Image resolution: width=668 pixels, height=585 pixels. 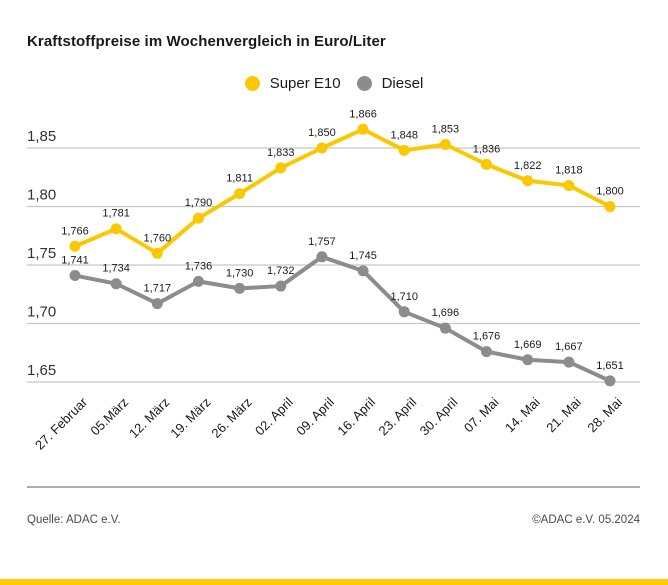 I want to click on x-axis-tick-label: 19. März, so click(x=190, y=418).